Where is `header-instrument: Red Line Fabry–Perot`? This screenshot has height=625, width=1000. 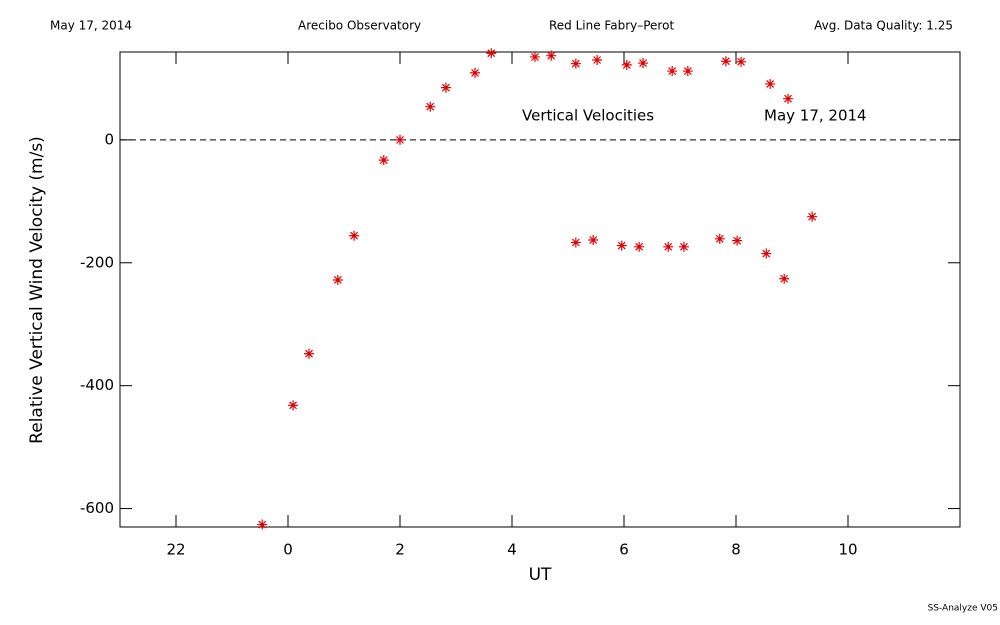
header-instrument: Red Line Fabry–Perot is located at coordinates (611, 26).